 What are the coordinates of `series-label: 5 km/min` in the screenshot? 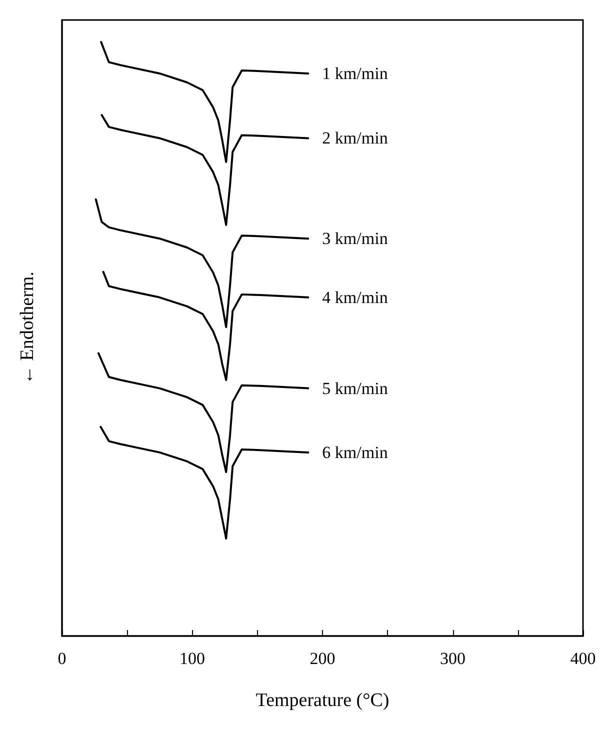 It's located at (355, 388).